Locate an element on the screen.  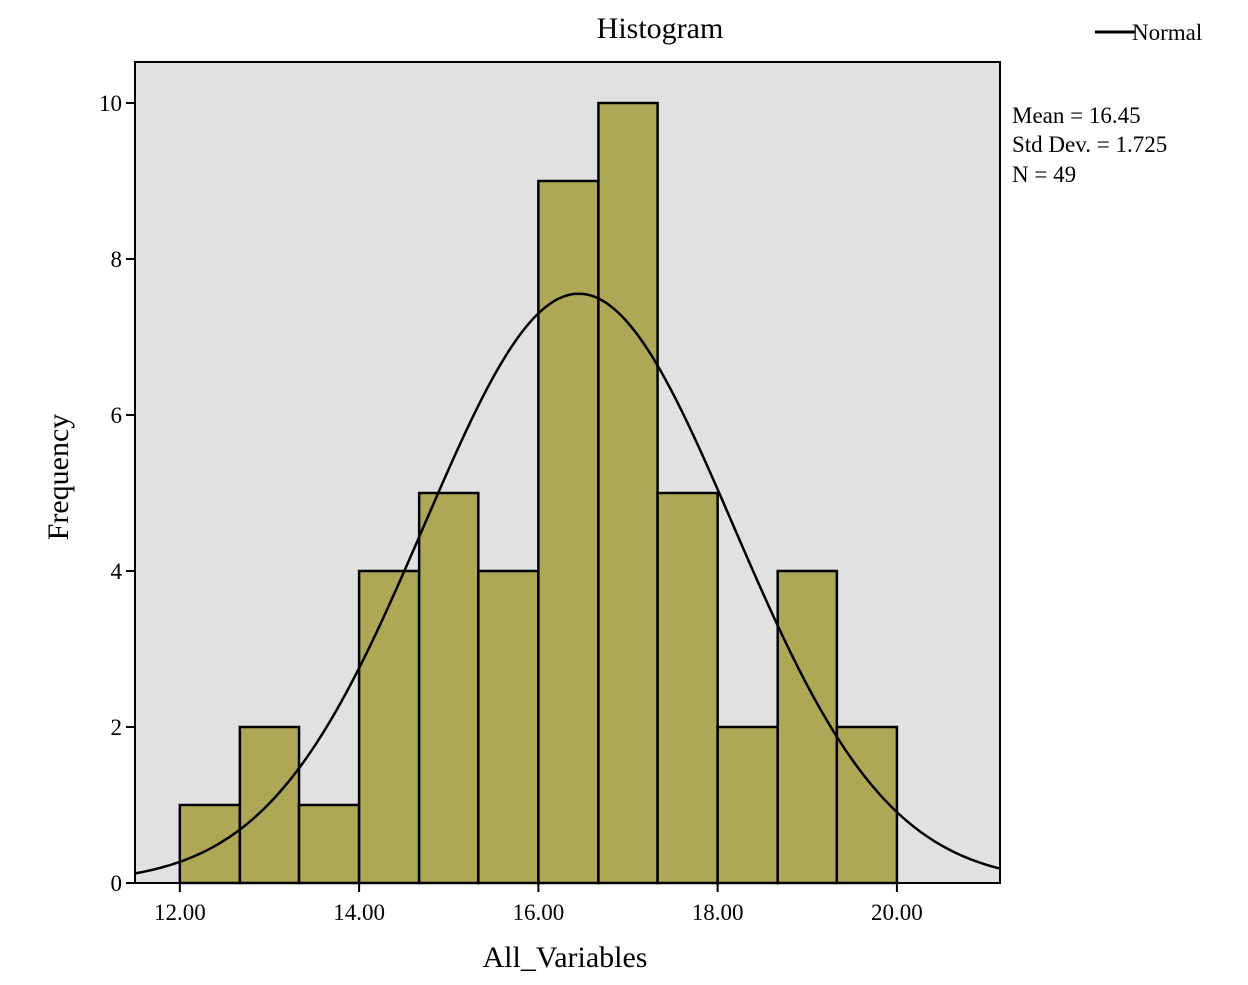
legend-normal-label: Normal is located at coordinates (1167, 32).